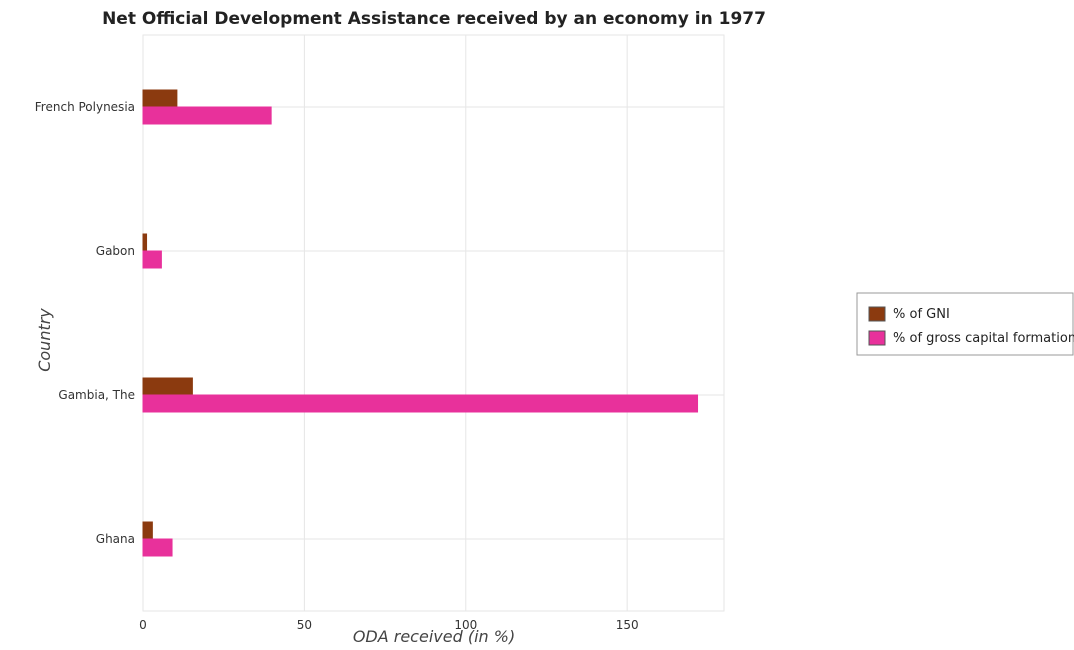  I want to click on x-tick-label: 50, so click(304, 625).